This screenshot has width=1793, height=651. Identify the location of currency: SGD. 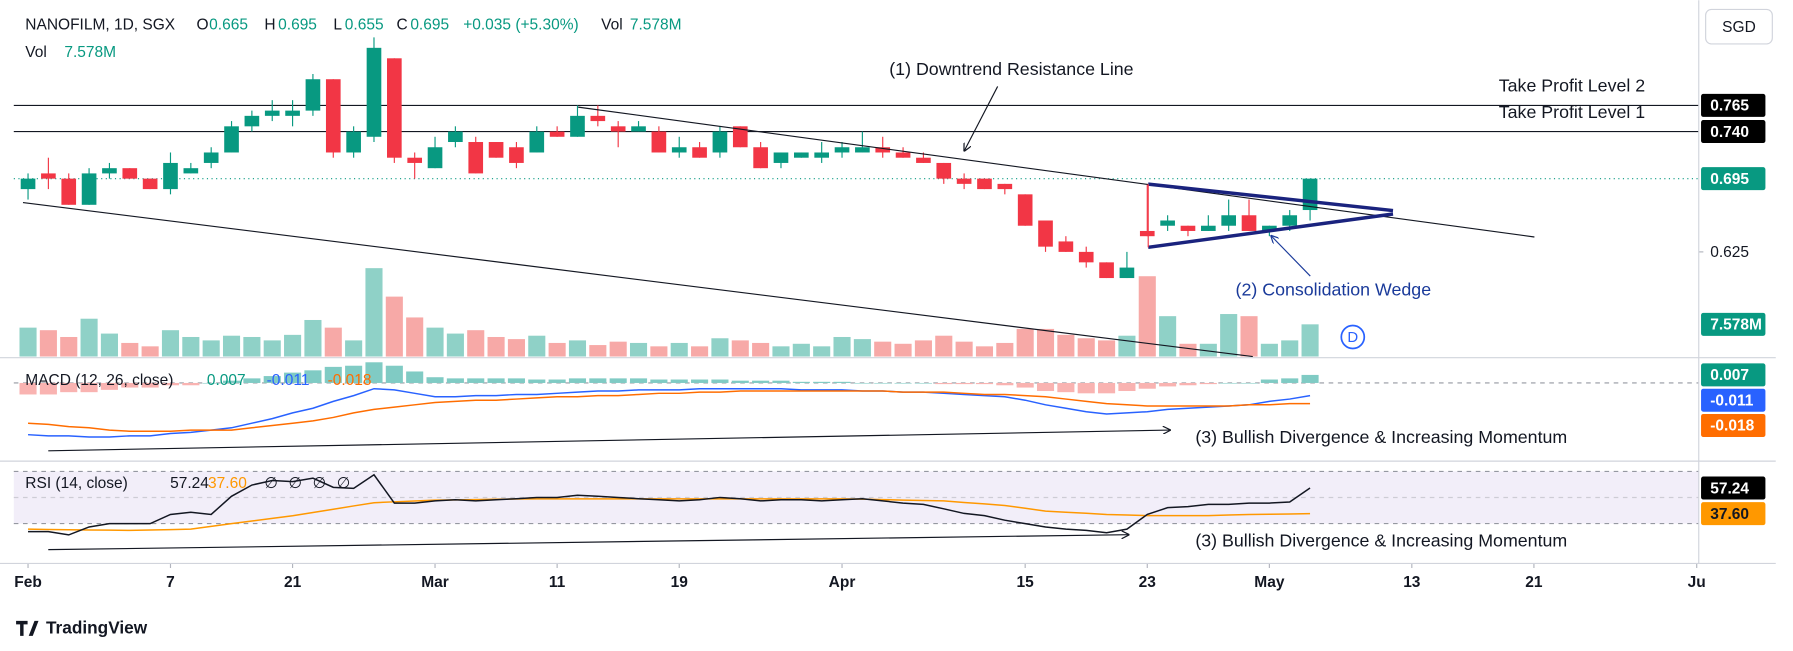
(1739, 27).